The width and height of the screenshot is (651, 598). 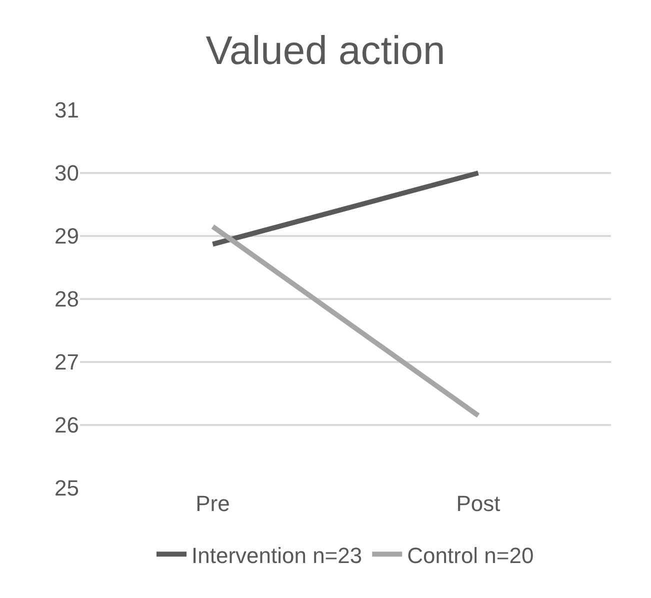 I want to click on y-tick-label: 25, so click(x=66, y=488).